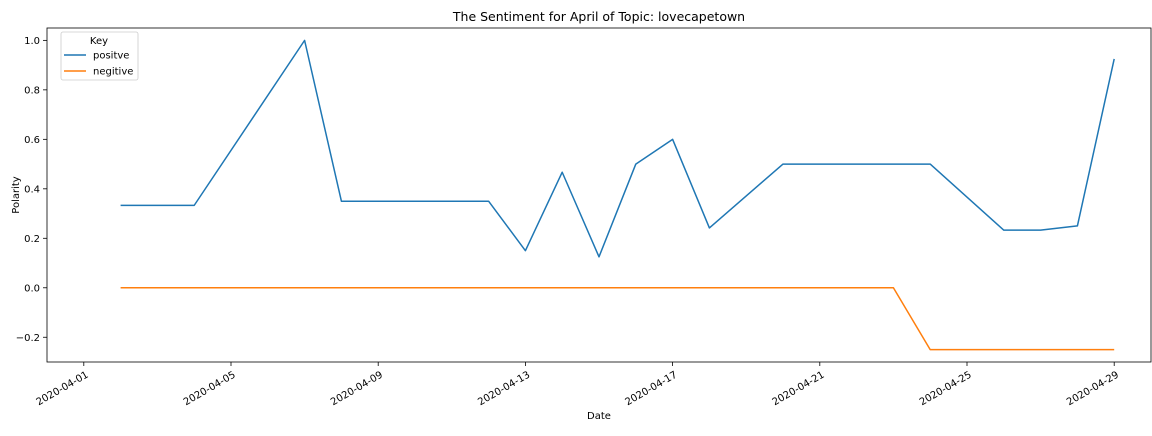 The image size is (1152, 436). What do you see at coordinates (799, 389) in the screenshot?
I see `x-tick-label: 2020-04-21` at bounding box center [799, 389].